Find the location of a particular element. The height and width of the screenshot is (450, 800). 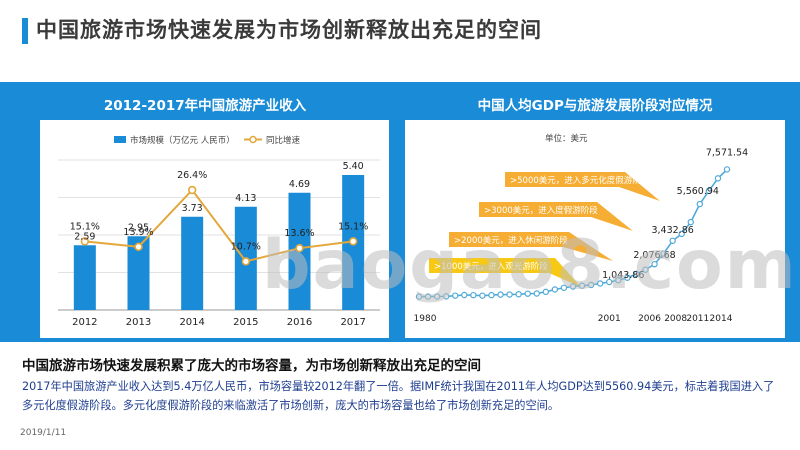

bar-value-label: 2.95 is located at coordinates (138, 227).